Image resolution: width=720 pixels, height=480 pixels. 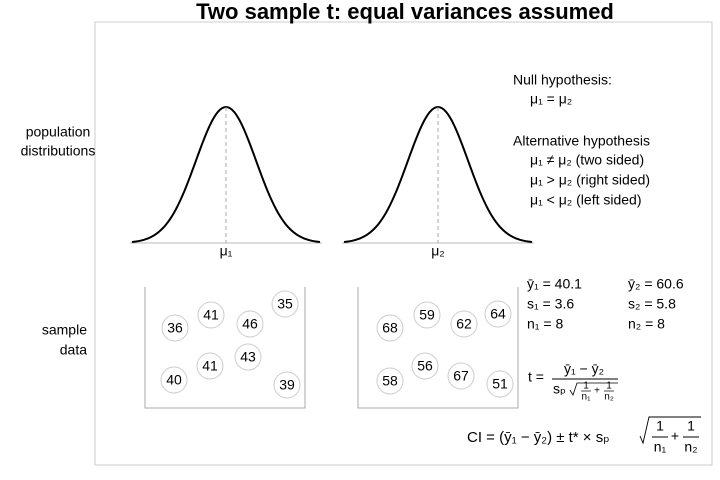 I want to click on formula-text: ȳ₁ − ȳ₂, so click(x=584, y=369).